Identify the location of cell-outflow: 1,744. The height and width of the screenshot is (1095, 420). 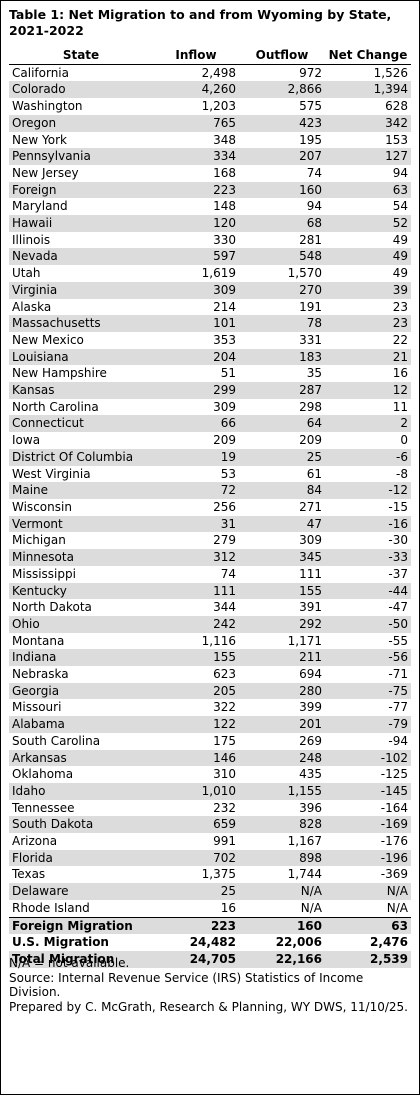
(304, 874).